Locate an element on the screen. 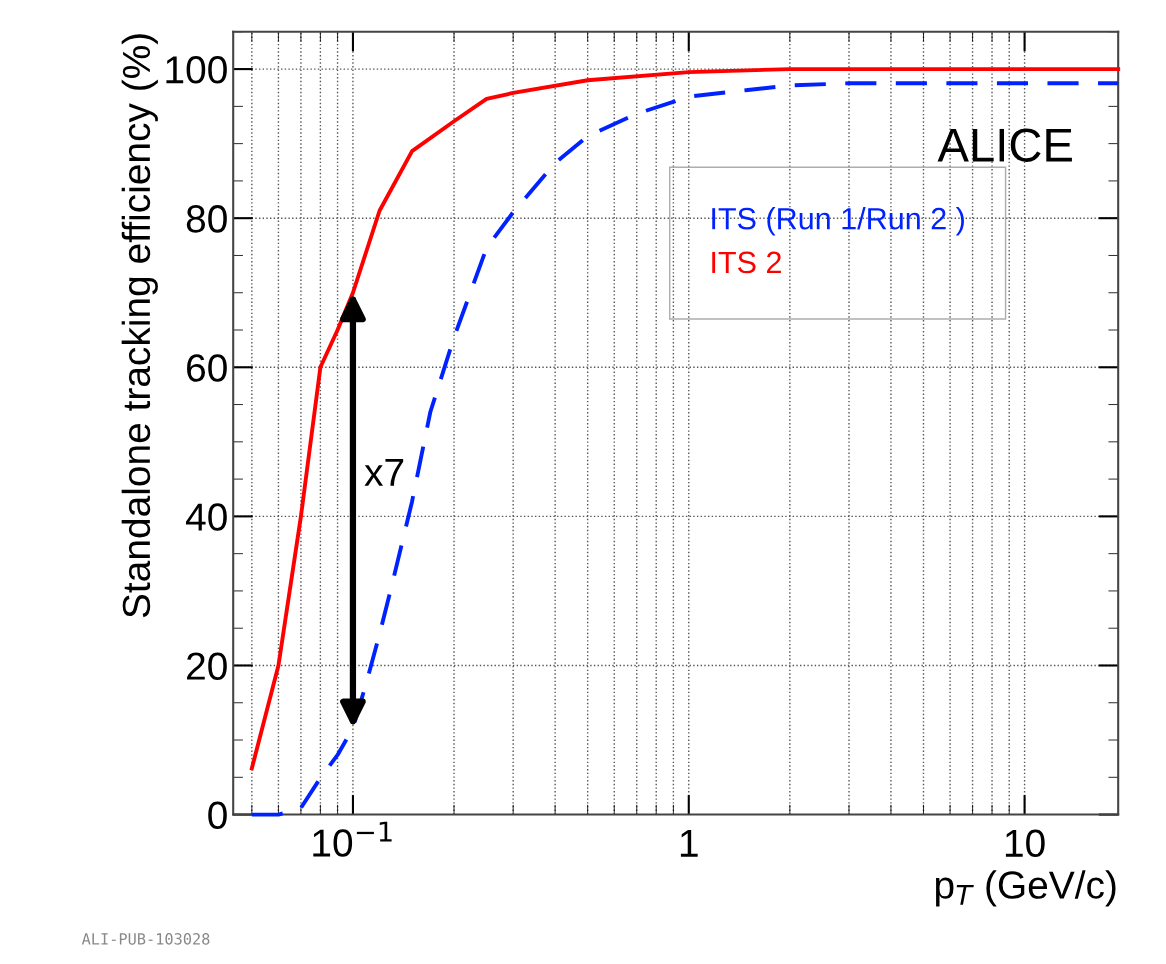 The image size is (1166, 964). text: ITS (Run 1/Run 2 ) is located at coordinates (838, 221).